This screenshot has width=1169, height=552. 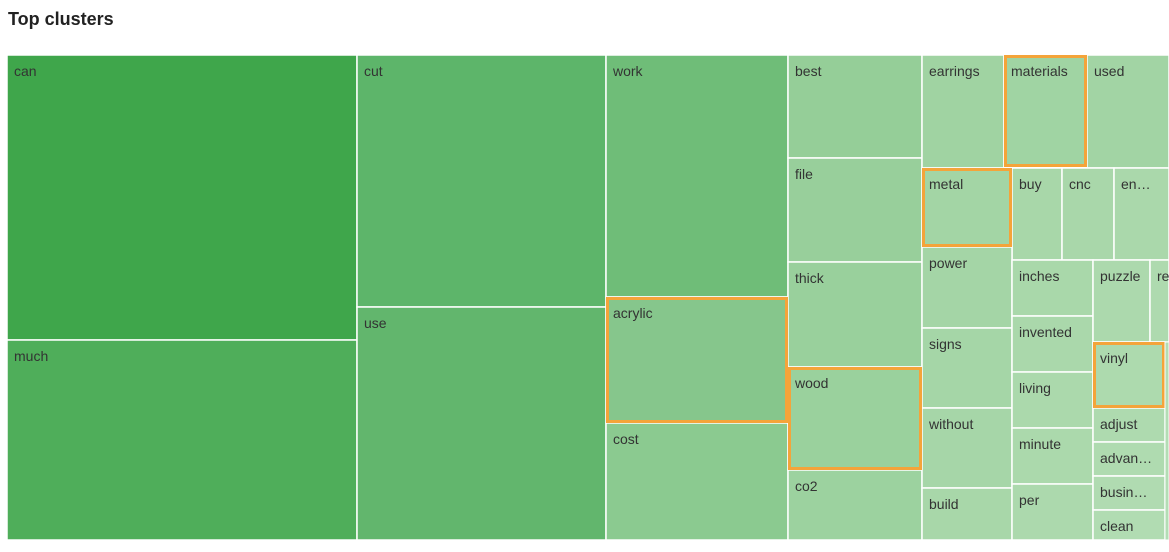 What do you see at coordinates (855, 106) in the screenshot?
I see `tile: best` at bounding box center [855, 106].